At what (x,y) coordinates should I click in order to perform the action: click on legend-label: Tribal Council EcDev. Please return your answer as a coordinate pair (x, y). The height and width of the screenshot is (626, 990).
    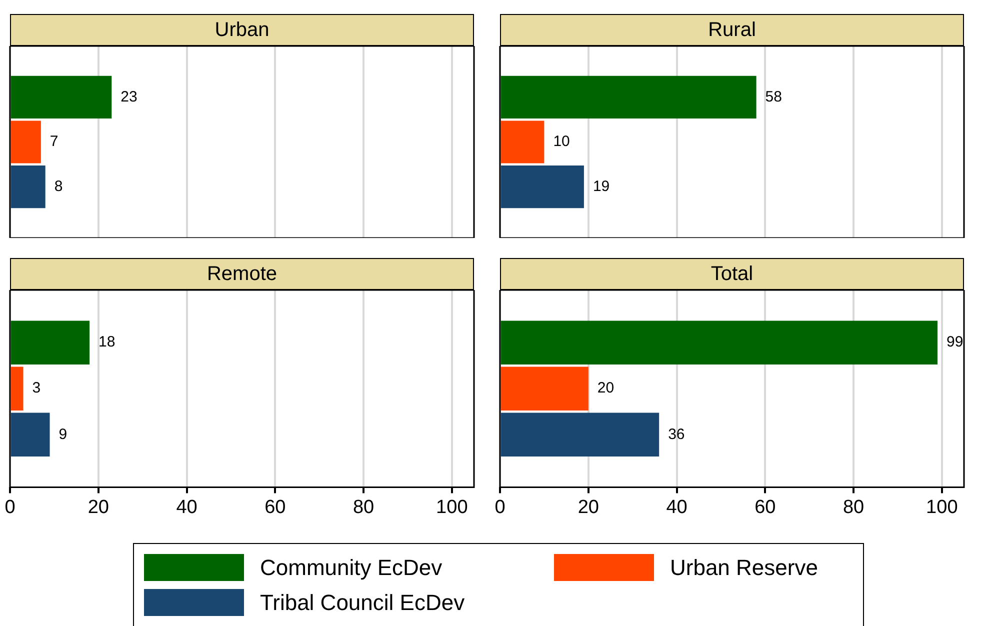
    Looking at the image, I should click on (362, 603).